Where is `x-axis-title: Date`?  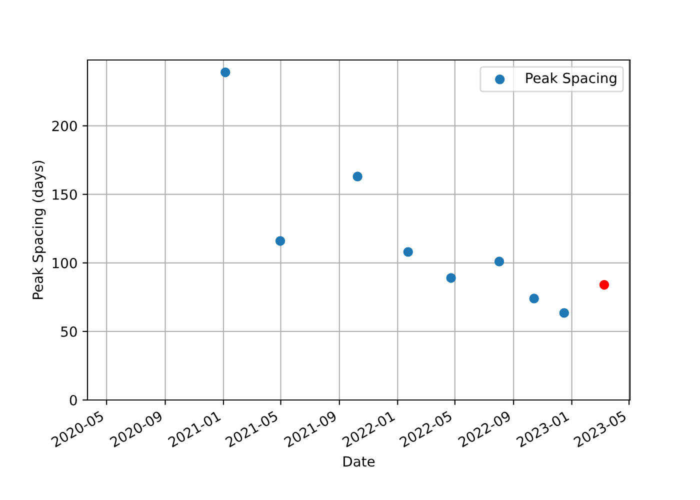
x-axis-title: Date is located at coordinates (359, 461).